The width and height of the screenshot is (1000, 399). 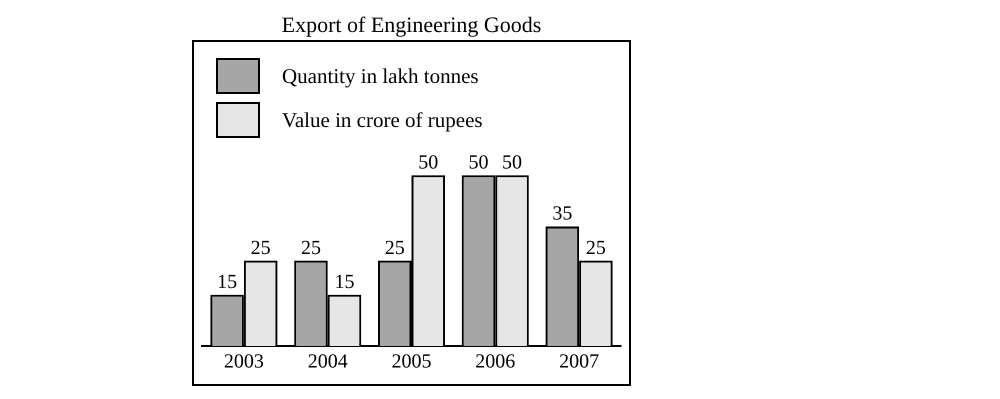 I want to click on legend-label: Quantity in lakh tonnes, so click(x=380, y=76).